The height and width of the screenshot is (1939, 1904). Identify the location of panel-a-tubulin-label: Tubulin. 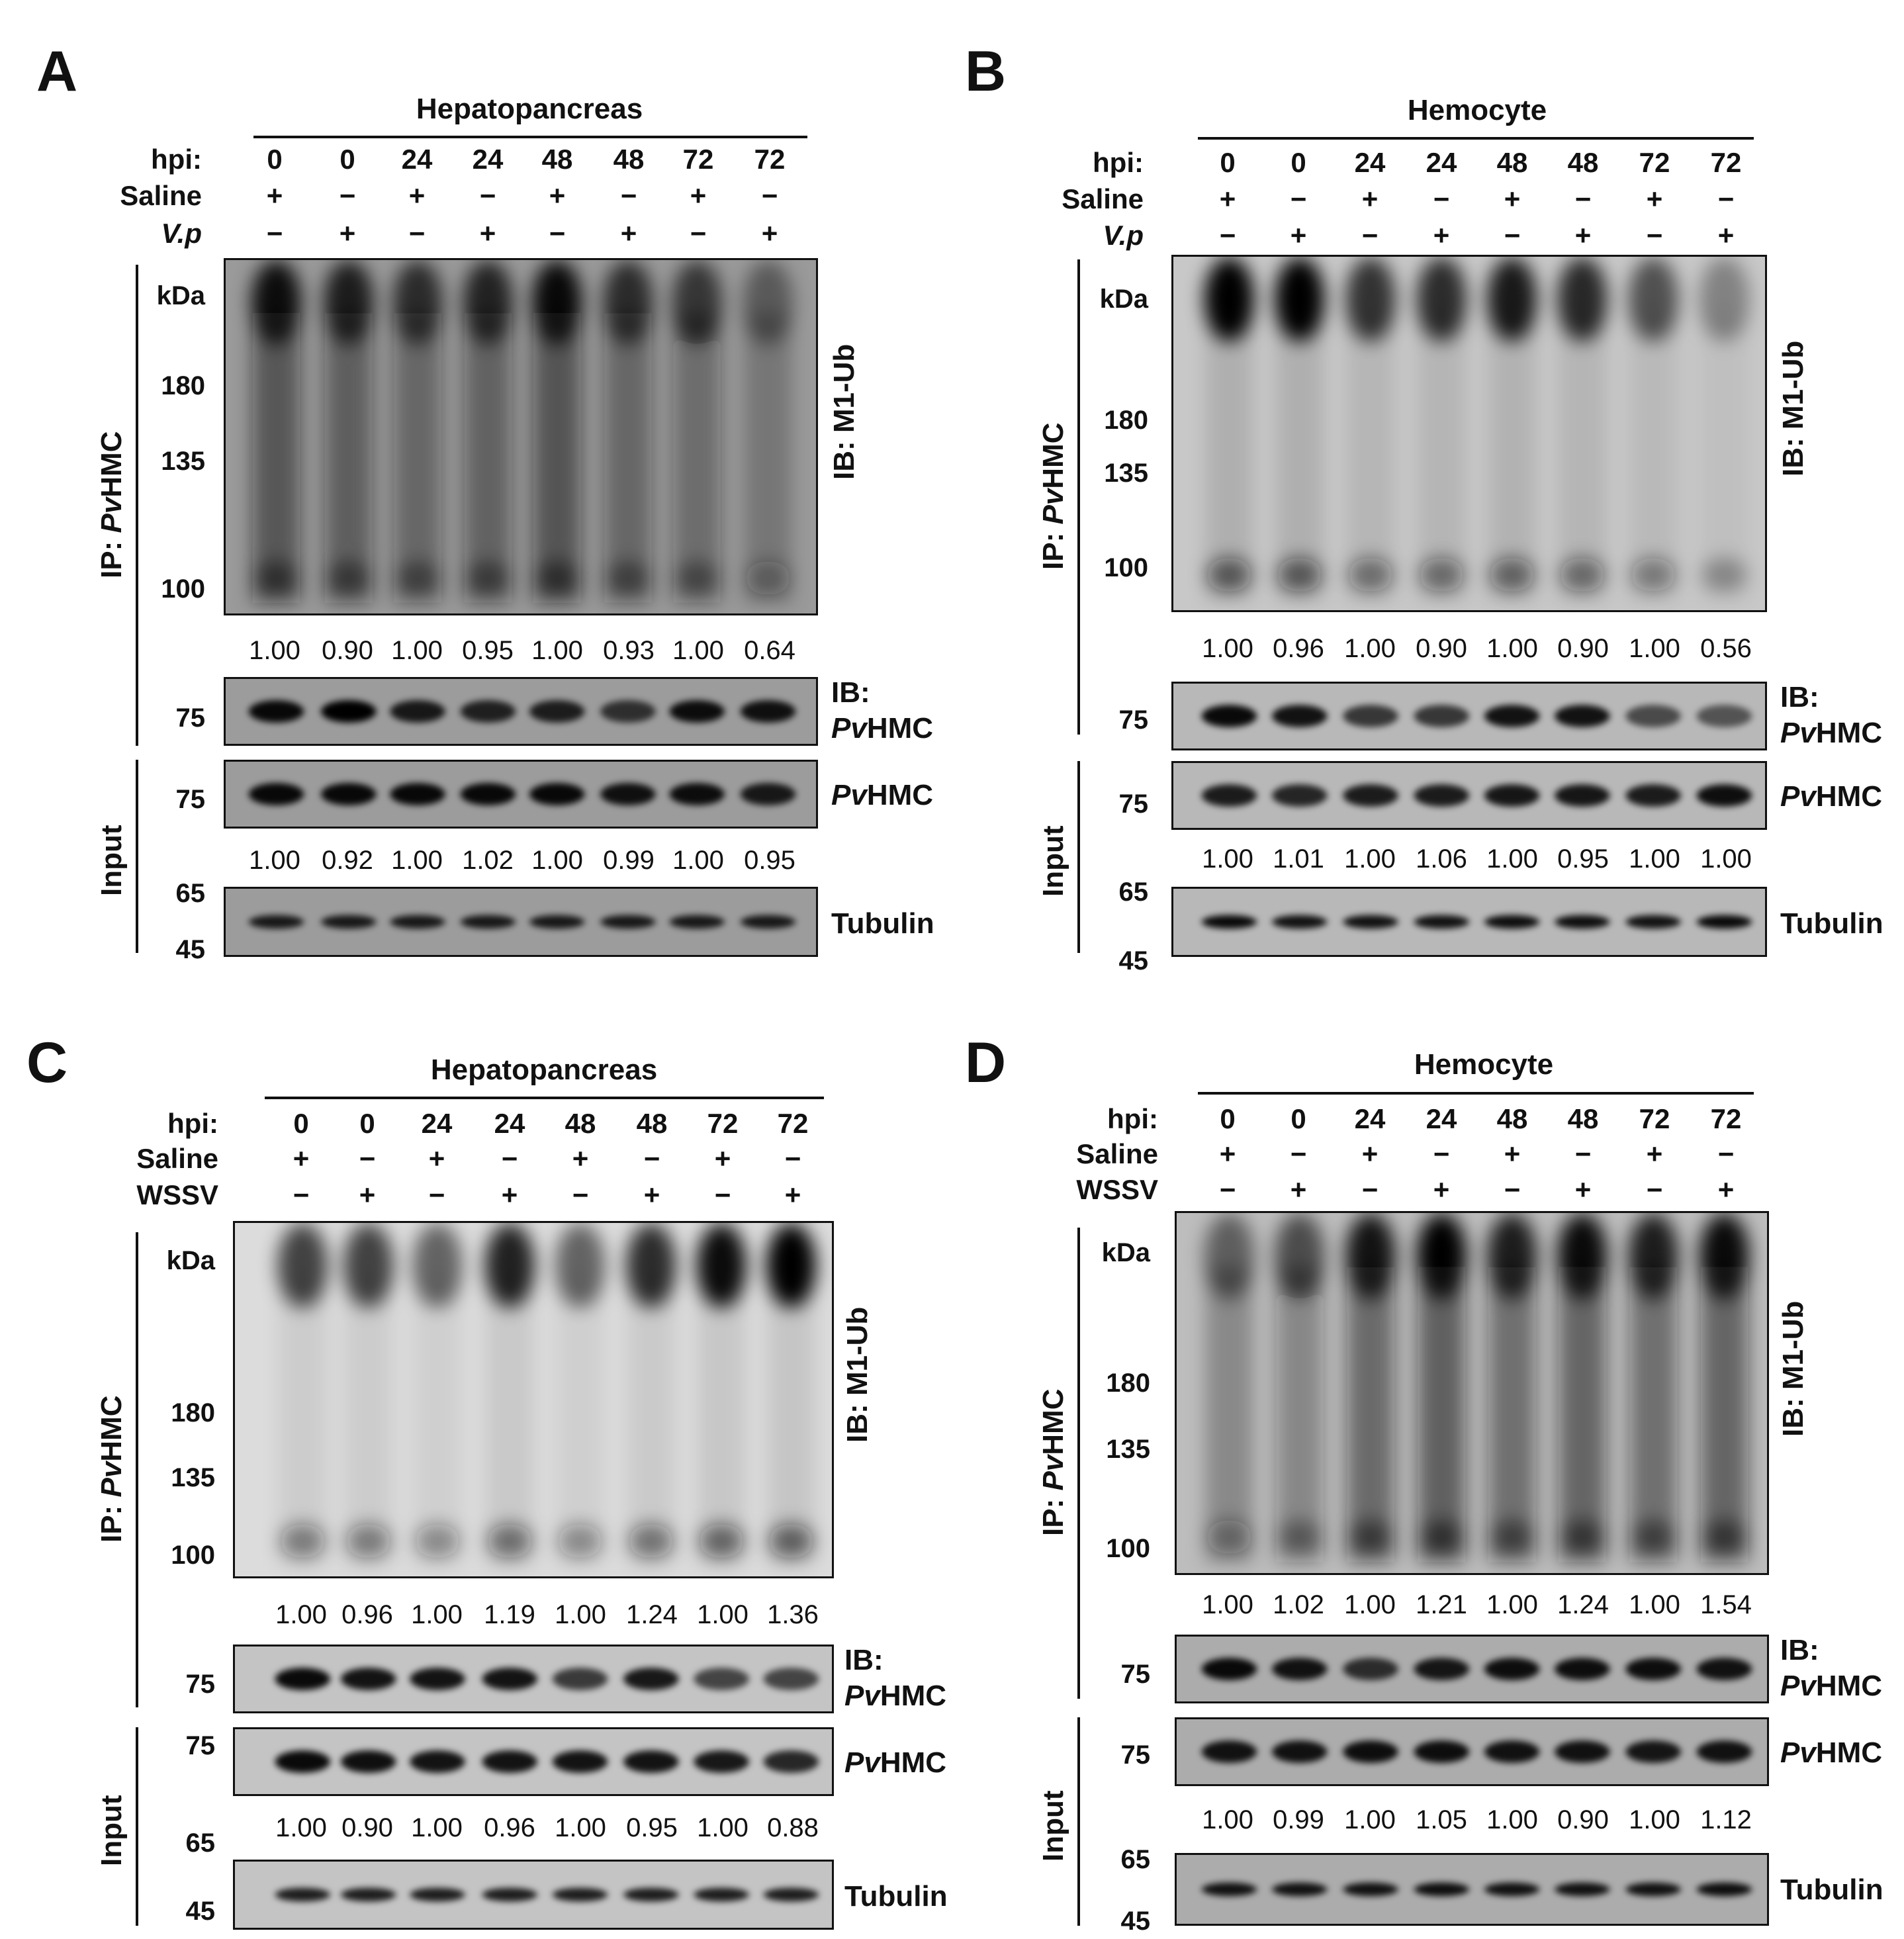
(882, 923).